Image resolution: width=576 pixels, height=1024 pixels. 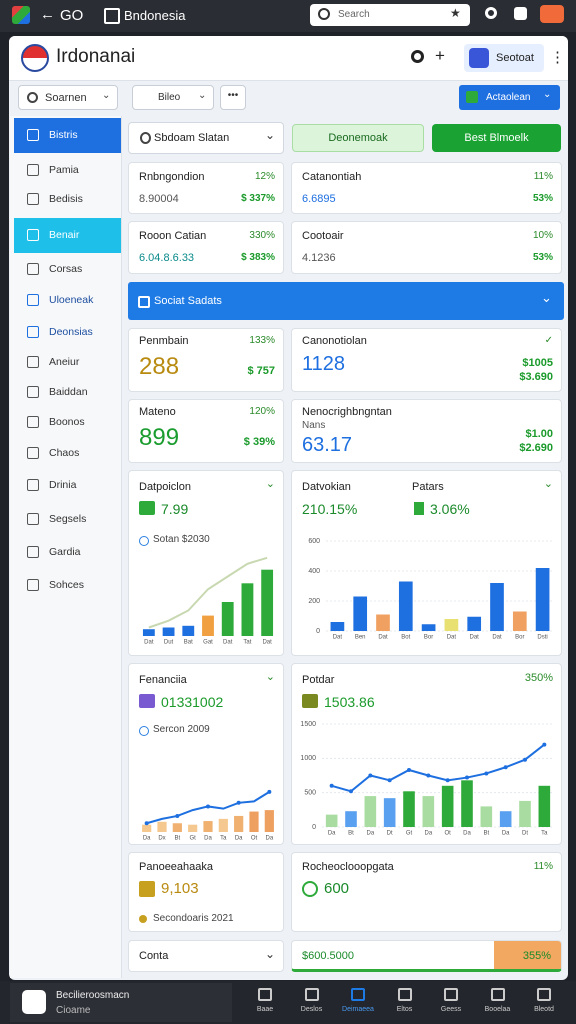 I want to click on nav-tab: Booelaa, so click(x=497, y=1009).